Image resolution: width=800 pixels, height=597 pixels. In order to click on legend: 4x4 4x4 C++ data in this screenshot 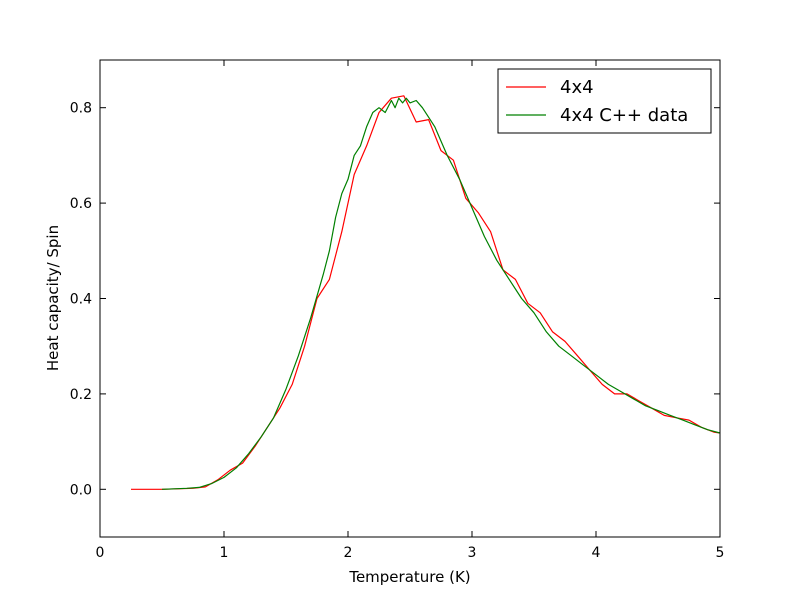, I will do `click(604, 101)`.